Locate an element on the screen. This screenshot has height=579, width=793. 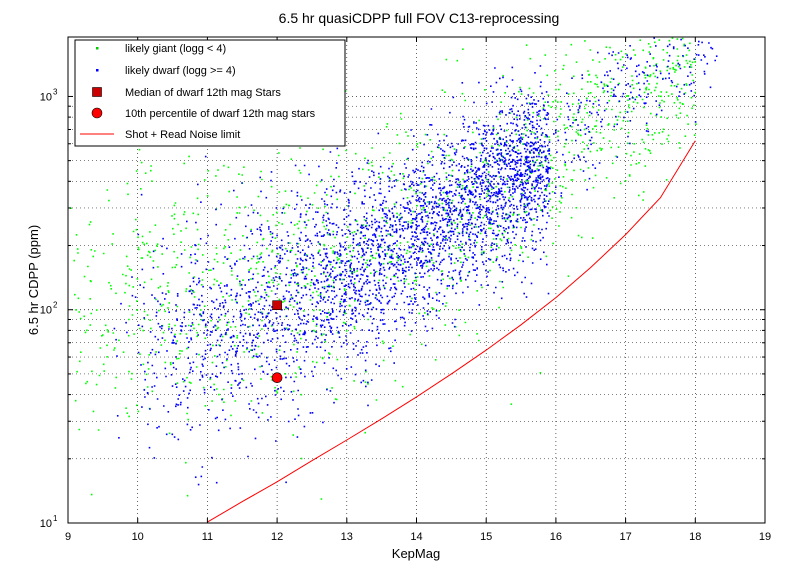
percentile-marker is located at coordinates (277, 378).